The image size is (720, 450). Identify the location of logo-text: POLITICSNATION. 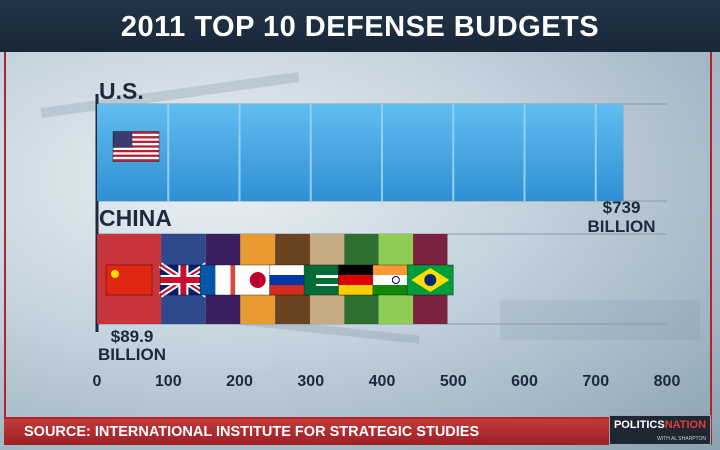
(660, 425).